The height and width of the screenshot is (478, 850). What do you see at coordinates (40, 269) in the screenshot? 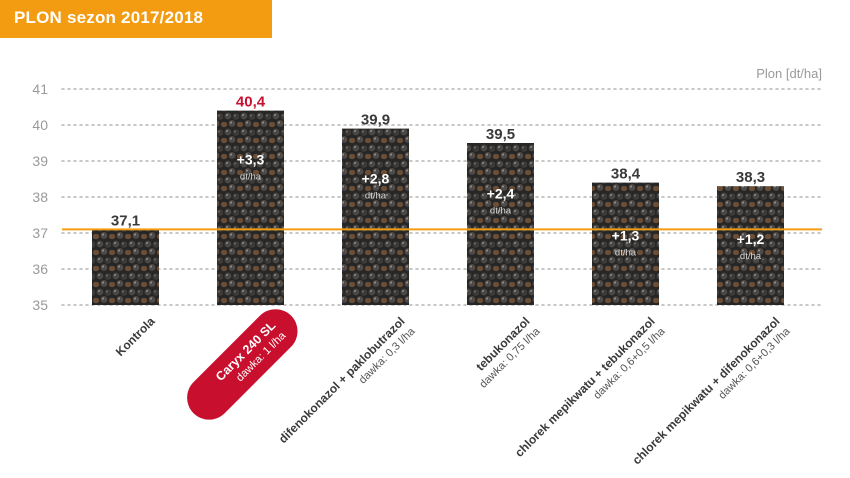
I see `y-tick-label: 36` at bounding box center [40, 269].